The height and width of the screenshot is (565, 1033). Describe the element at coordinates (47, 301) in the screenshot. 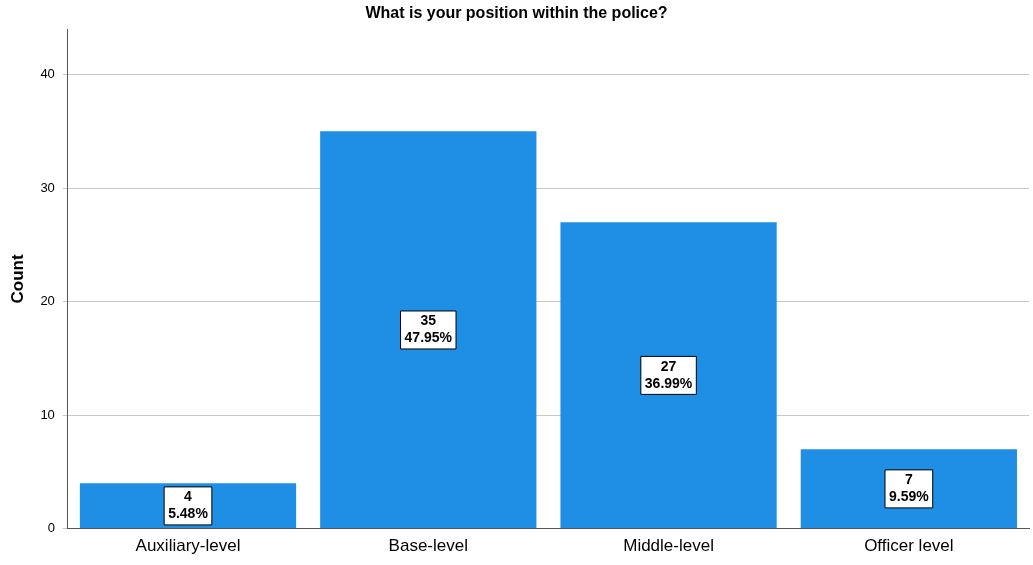

I see `y-tick-label: 20` at that location.